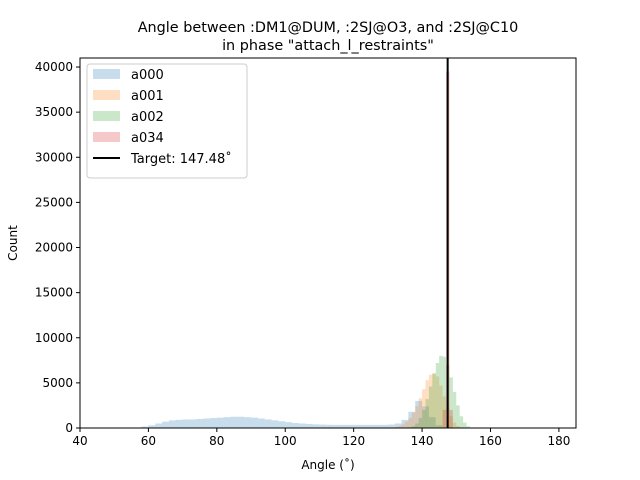 The image size is (640, 480). What do you see at coordinates (147, 75) in the screenshot?
I see `legend-label-a000: a000` at bounding box center [147, 75].